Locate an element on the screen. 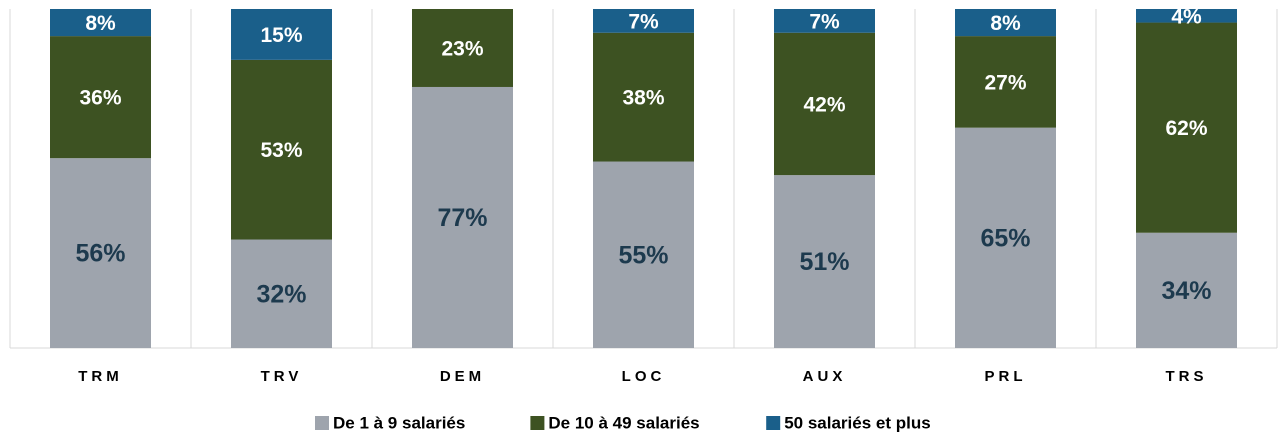 This screenshot has width=1281, height=437. legend-label: De 10 à 49 salariés is located at coordinates (623, 422).